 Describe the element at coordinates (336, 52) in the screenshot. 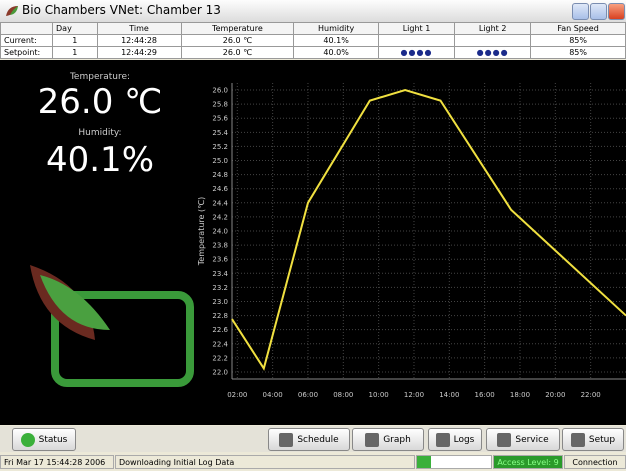

I see `table-cell: 40.0%` at that location.